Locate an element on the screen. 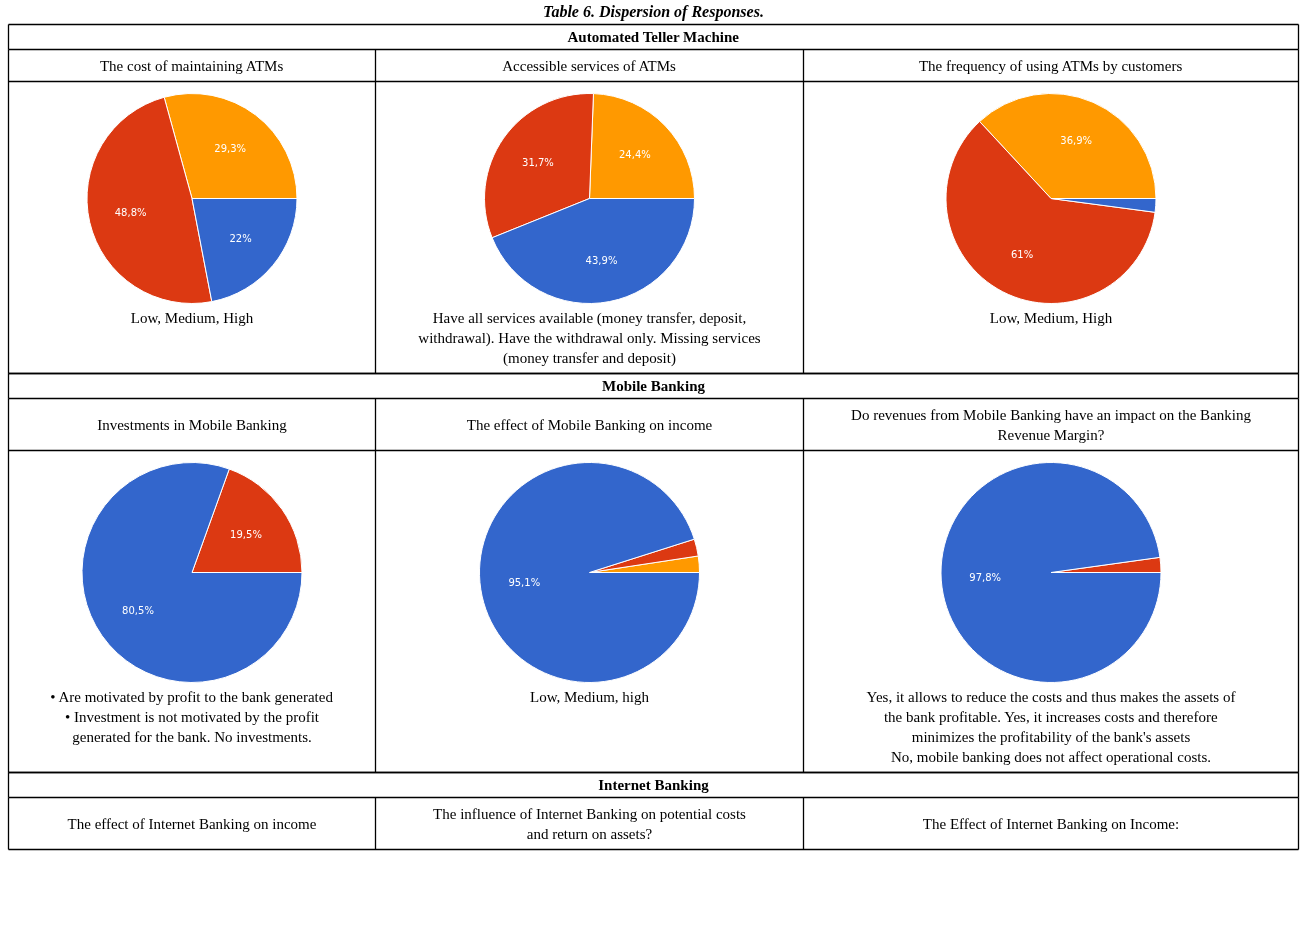 Image resolution: width=1306 pixels, height=950 pixels. chart-title: The frequency of using ATMs by customers is located at coordinates (1050, 65).